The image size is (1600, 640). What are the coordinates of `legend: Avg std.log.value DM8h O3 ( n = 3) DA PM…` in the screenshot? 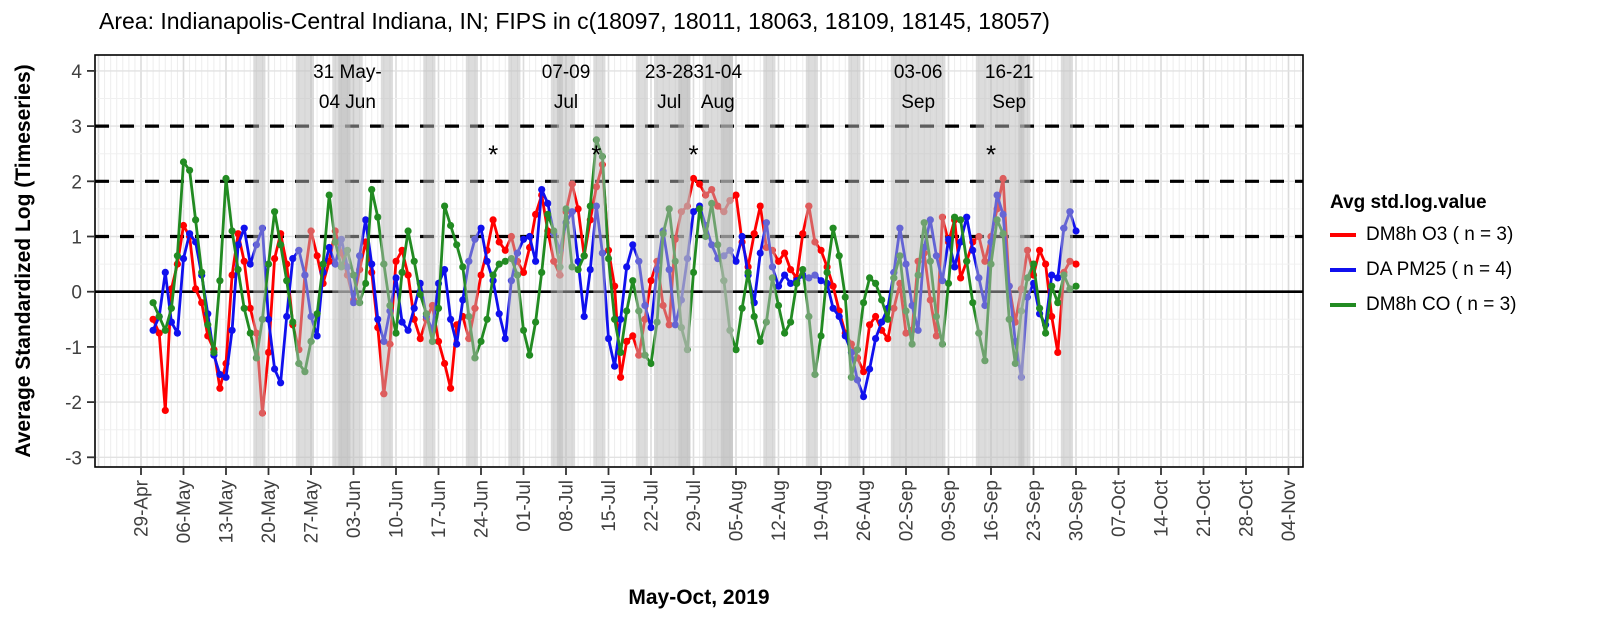 It's located at (1423, 260).